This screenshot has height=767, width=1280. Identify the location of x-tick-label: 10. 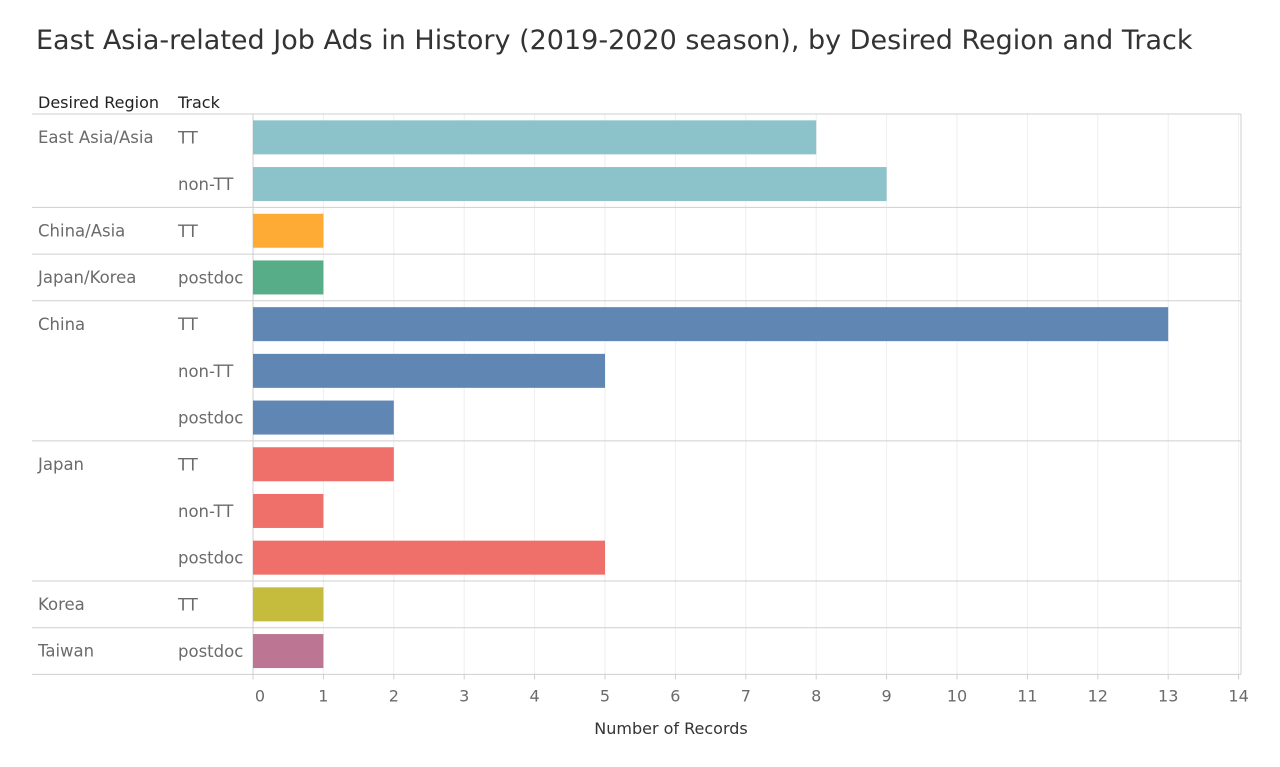
(957, 695).